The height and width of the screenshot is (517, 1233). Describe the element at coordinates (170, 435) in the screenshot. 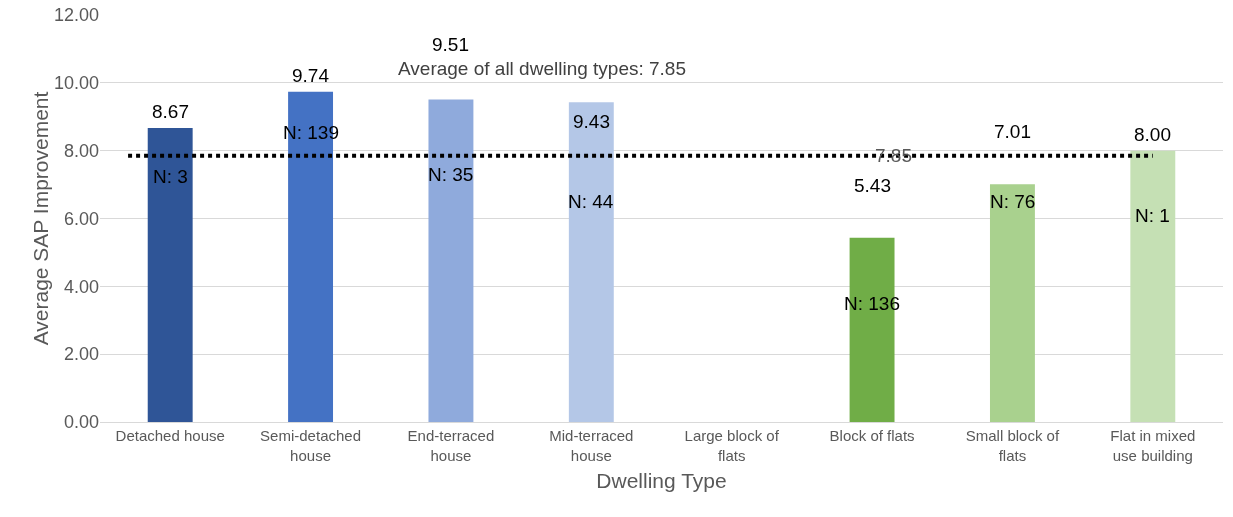

I see `x-tick-label: Detached house` at that location.